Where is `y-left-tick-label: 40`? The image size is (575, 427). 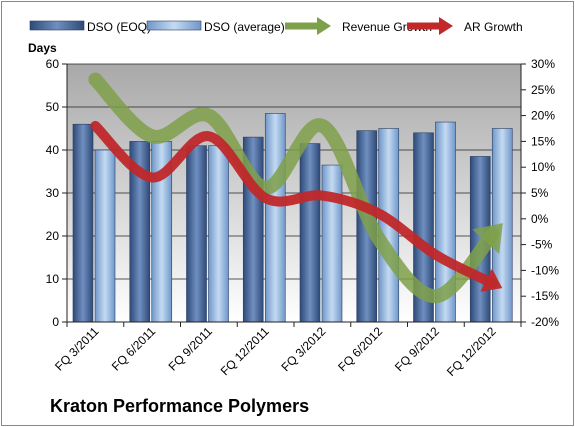
y-left-tick-label: 40 is located at coordinates (53, 150).